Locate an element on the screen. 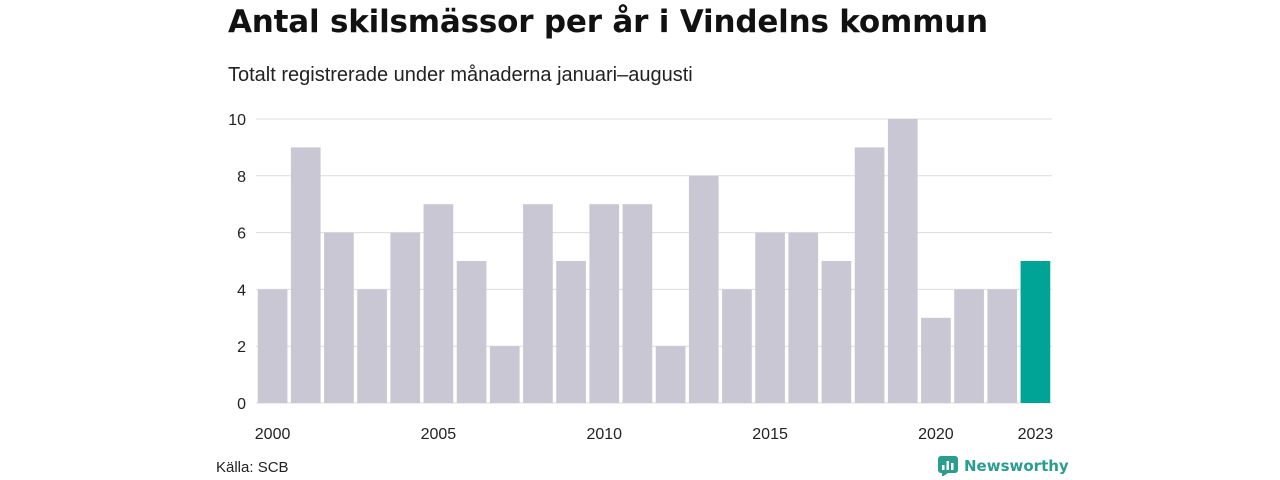 The width and height of the screenshot is (1280, 480). bar-2021 is located at coordinates (969, 346).